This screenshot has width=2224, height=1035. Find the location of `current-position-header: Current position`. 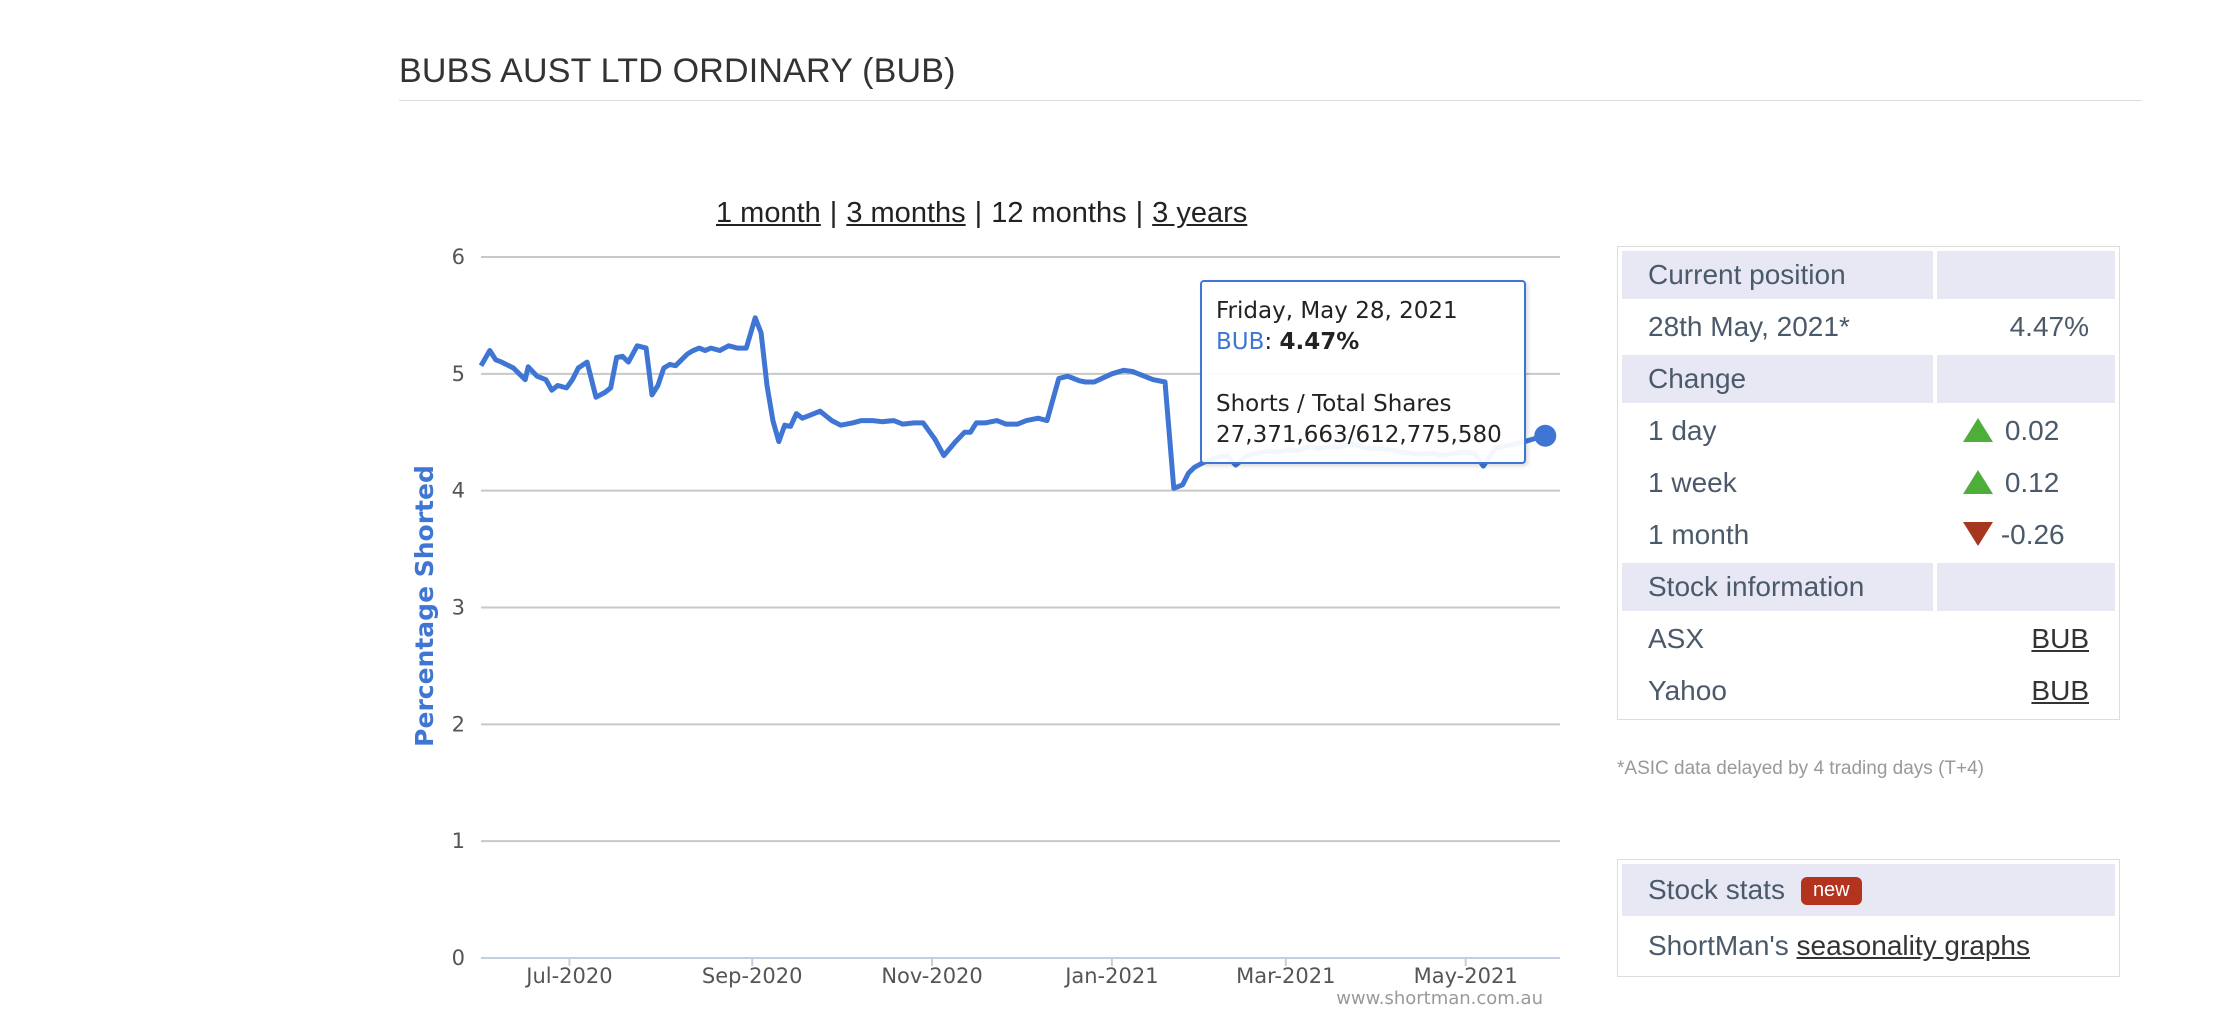

current-position-header: Current position is located at coordinates (1777, 275).